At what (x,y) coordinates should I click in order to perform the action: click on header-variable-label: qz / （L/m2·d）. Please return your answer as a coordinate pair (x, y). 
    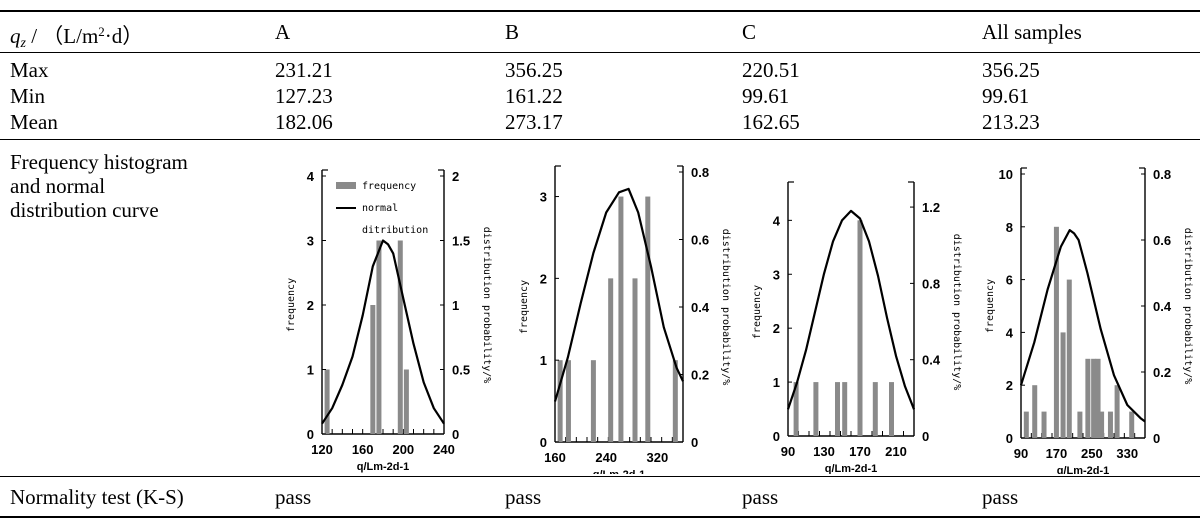
    Looking at the image, I should click on (77, 37).